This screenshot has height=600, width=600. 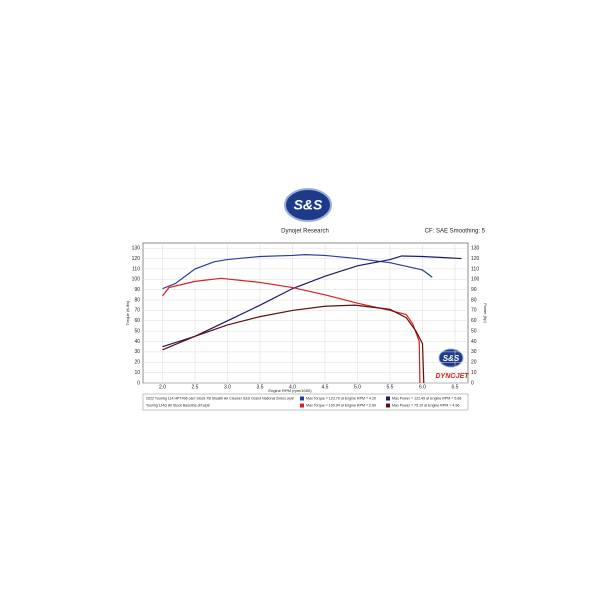 I want to click on y2-tick-label: 10, so click(x=474, y=373).